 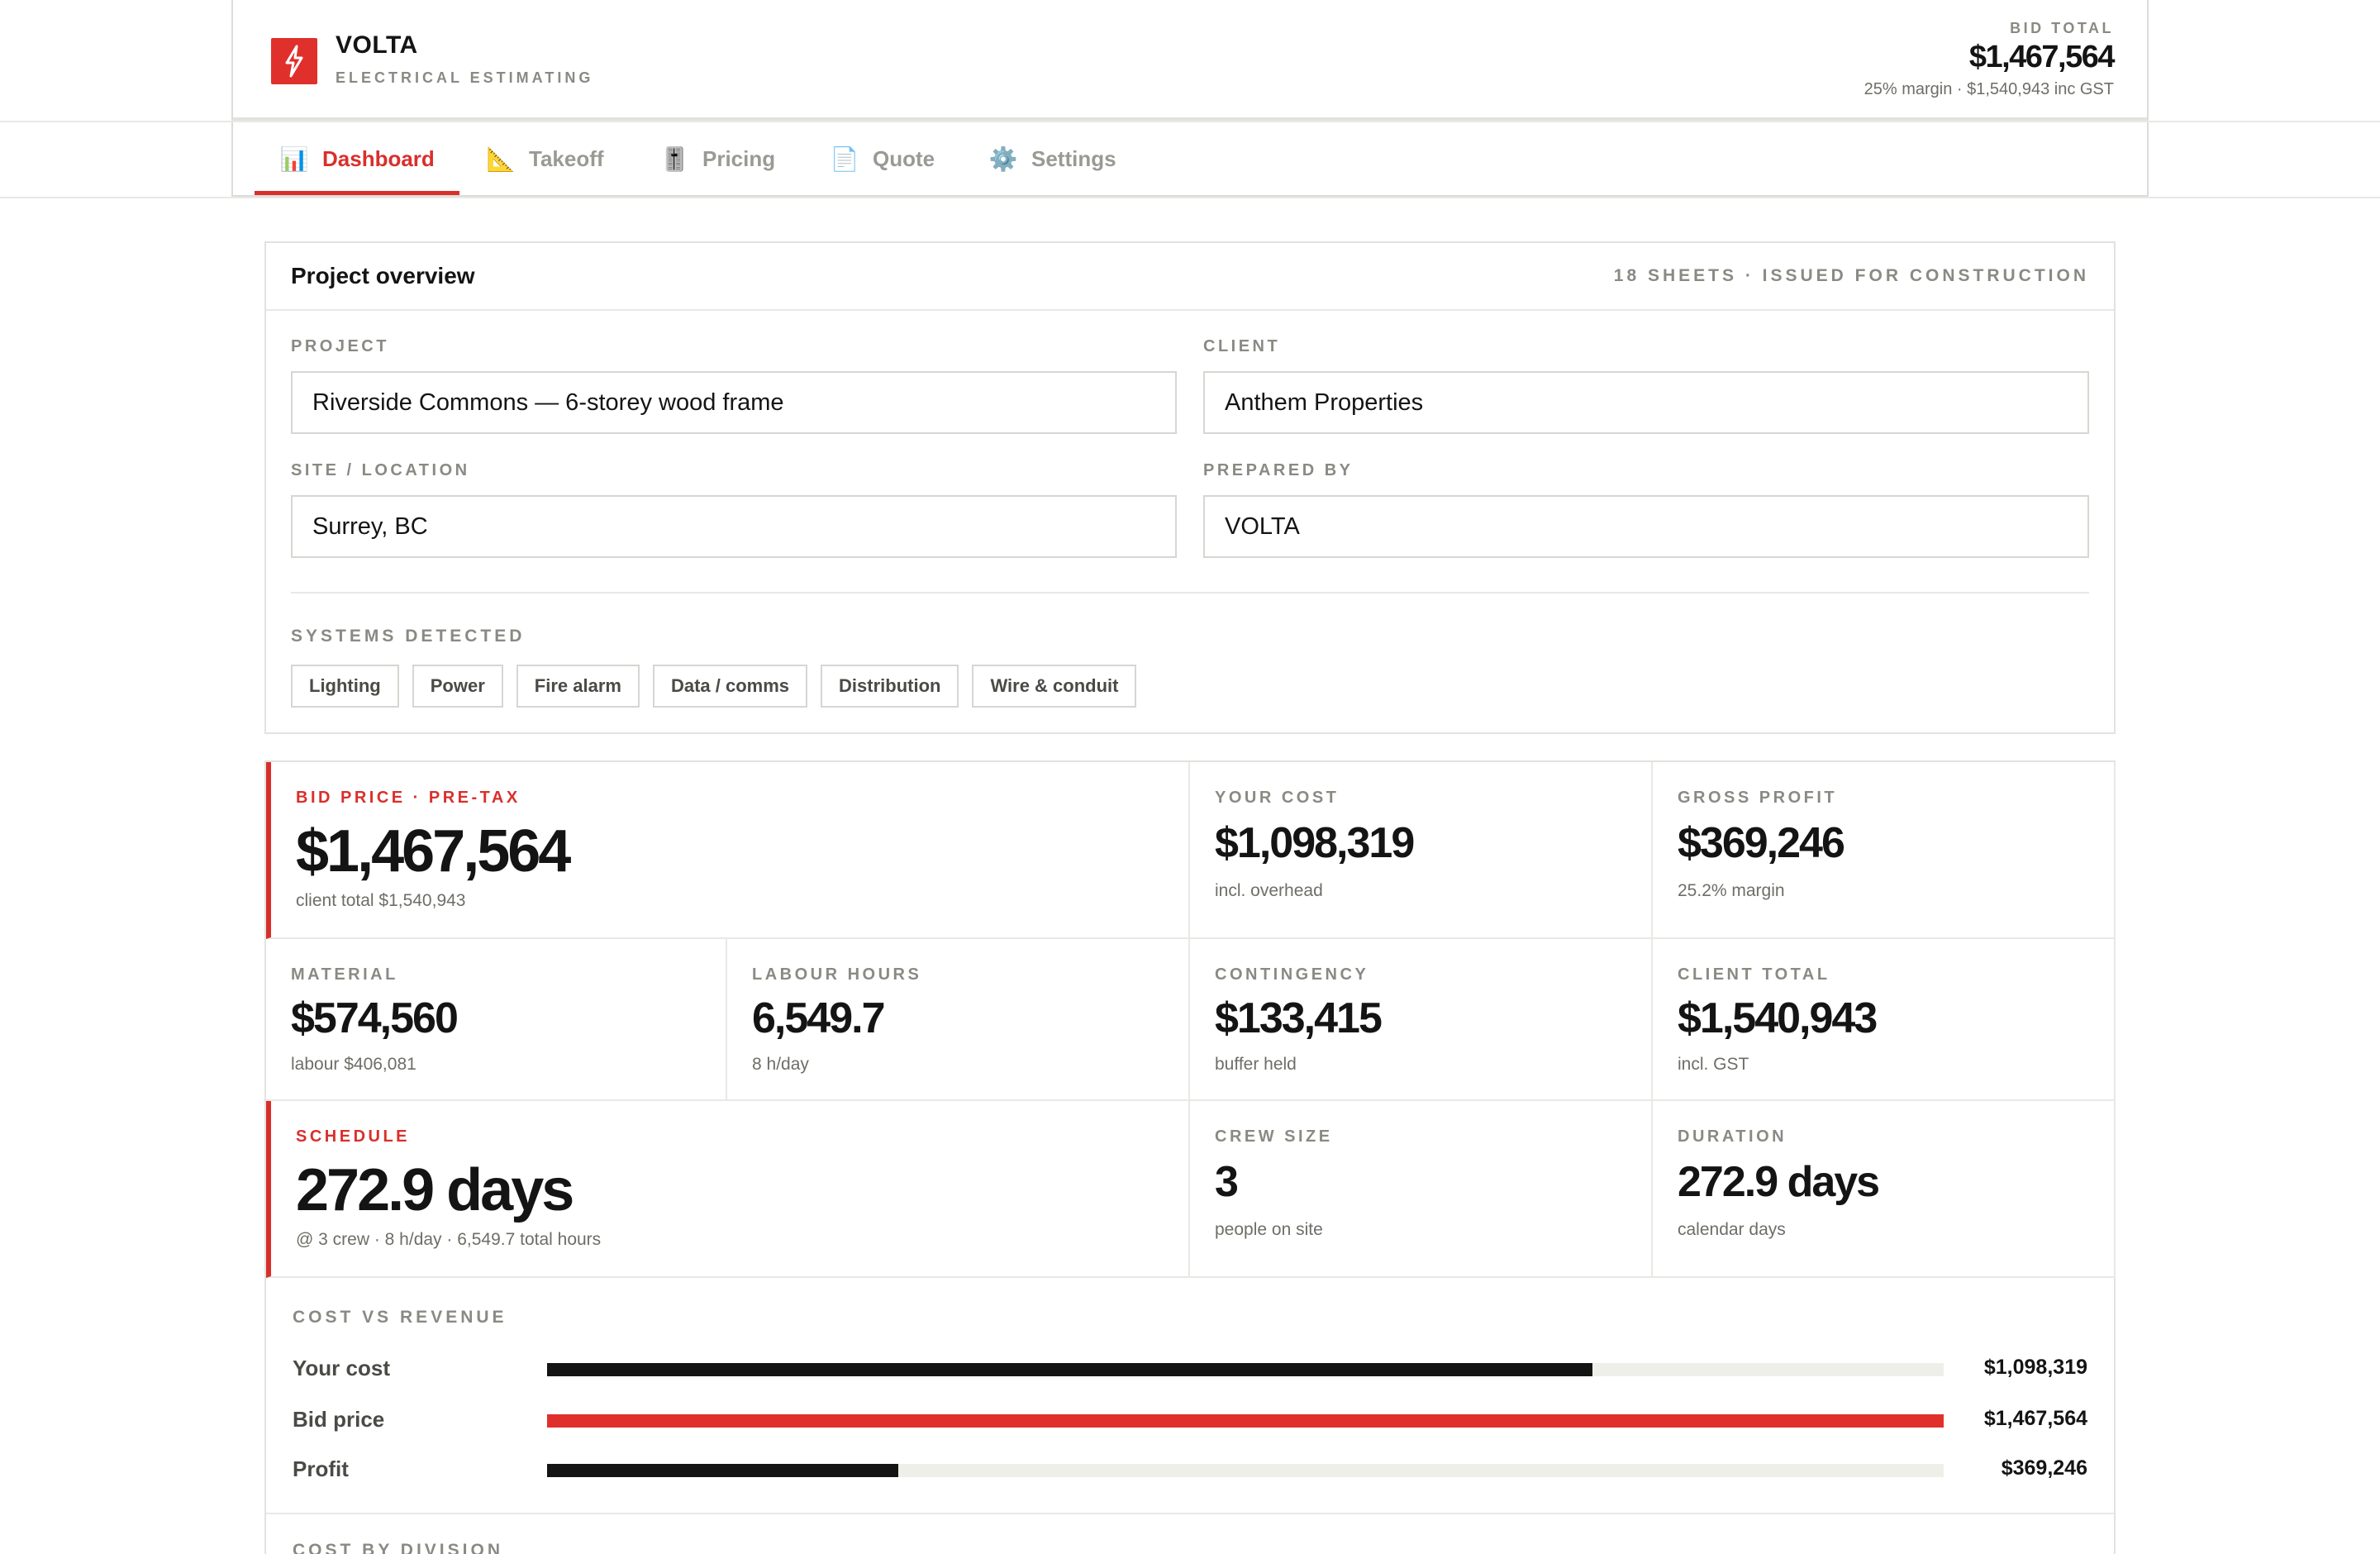 I want to click on bar-value: $1,098,319, so click(x=2035, y=1367).